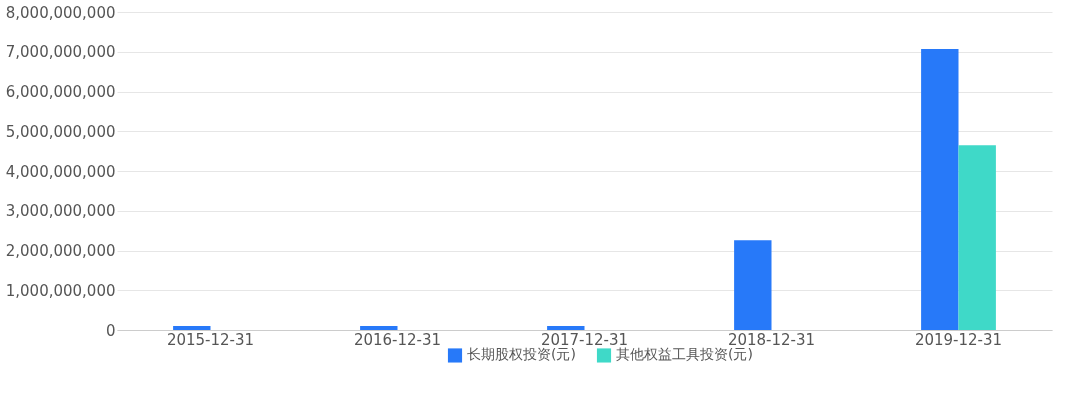  Describe the element at coordinates (397, 339) in the screenshot. I see `x-tick-label: 2016-12-31` at that location.